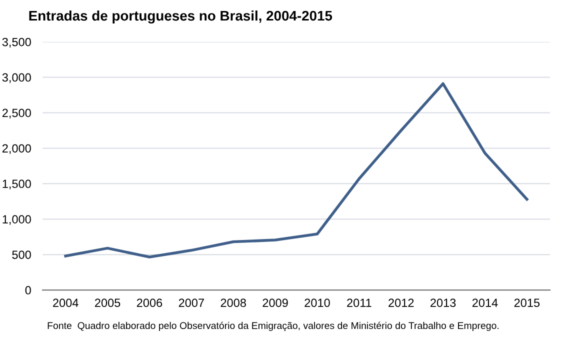 This screenshot has height=340, width=567. I want to click on x-tick-label: 2005, so click(107, 303).